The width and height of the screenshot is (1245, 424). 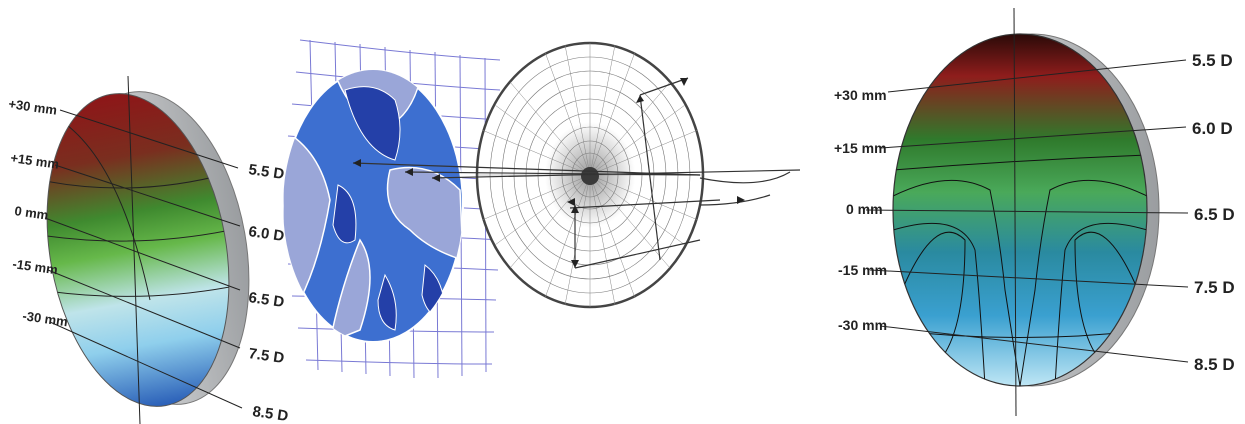 What do you see at coordinates (266, 234) in the screenshot?
I see `left-power-label: 6.0 D` at bounding box center [266, 234].